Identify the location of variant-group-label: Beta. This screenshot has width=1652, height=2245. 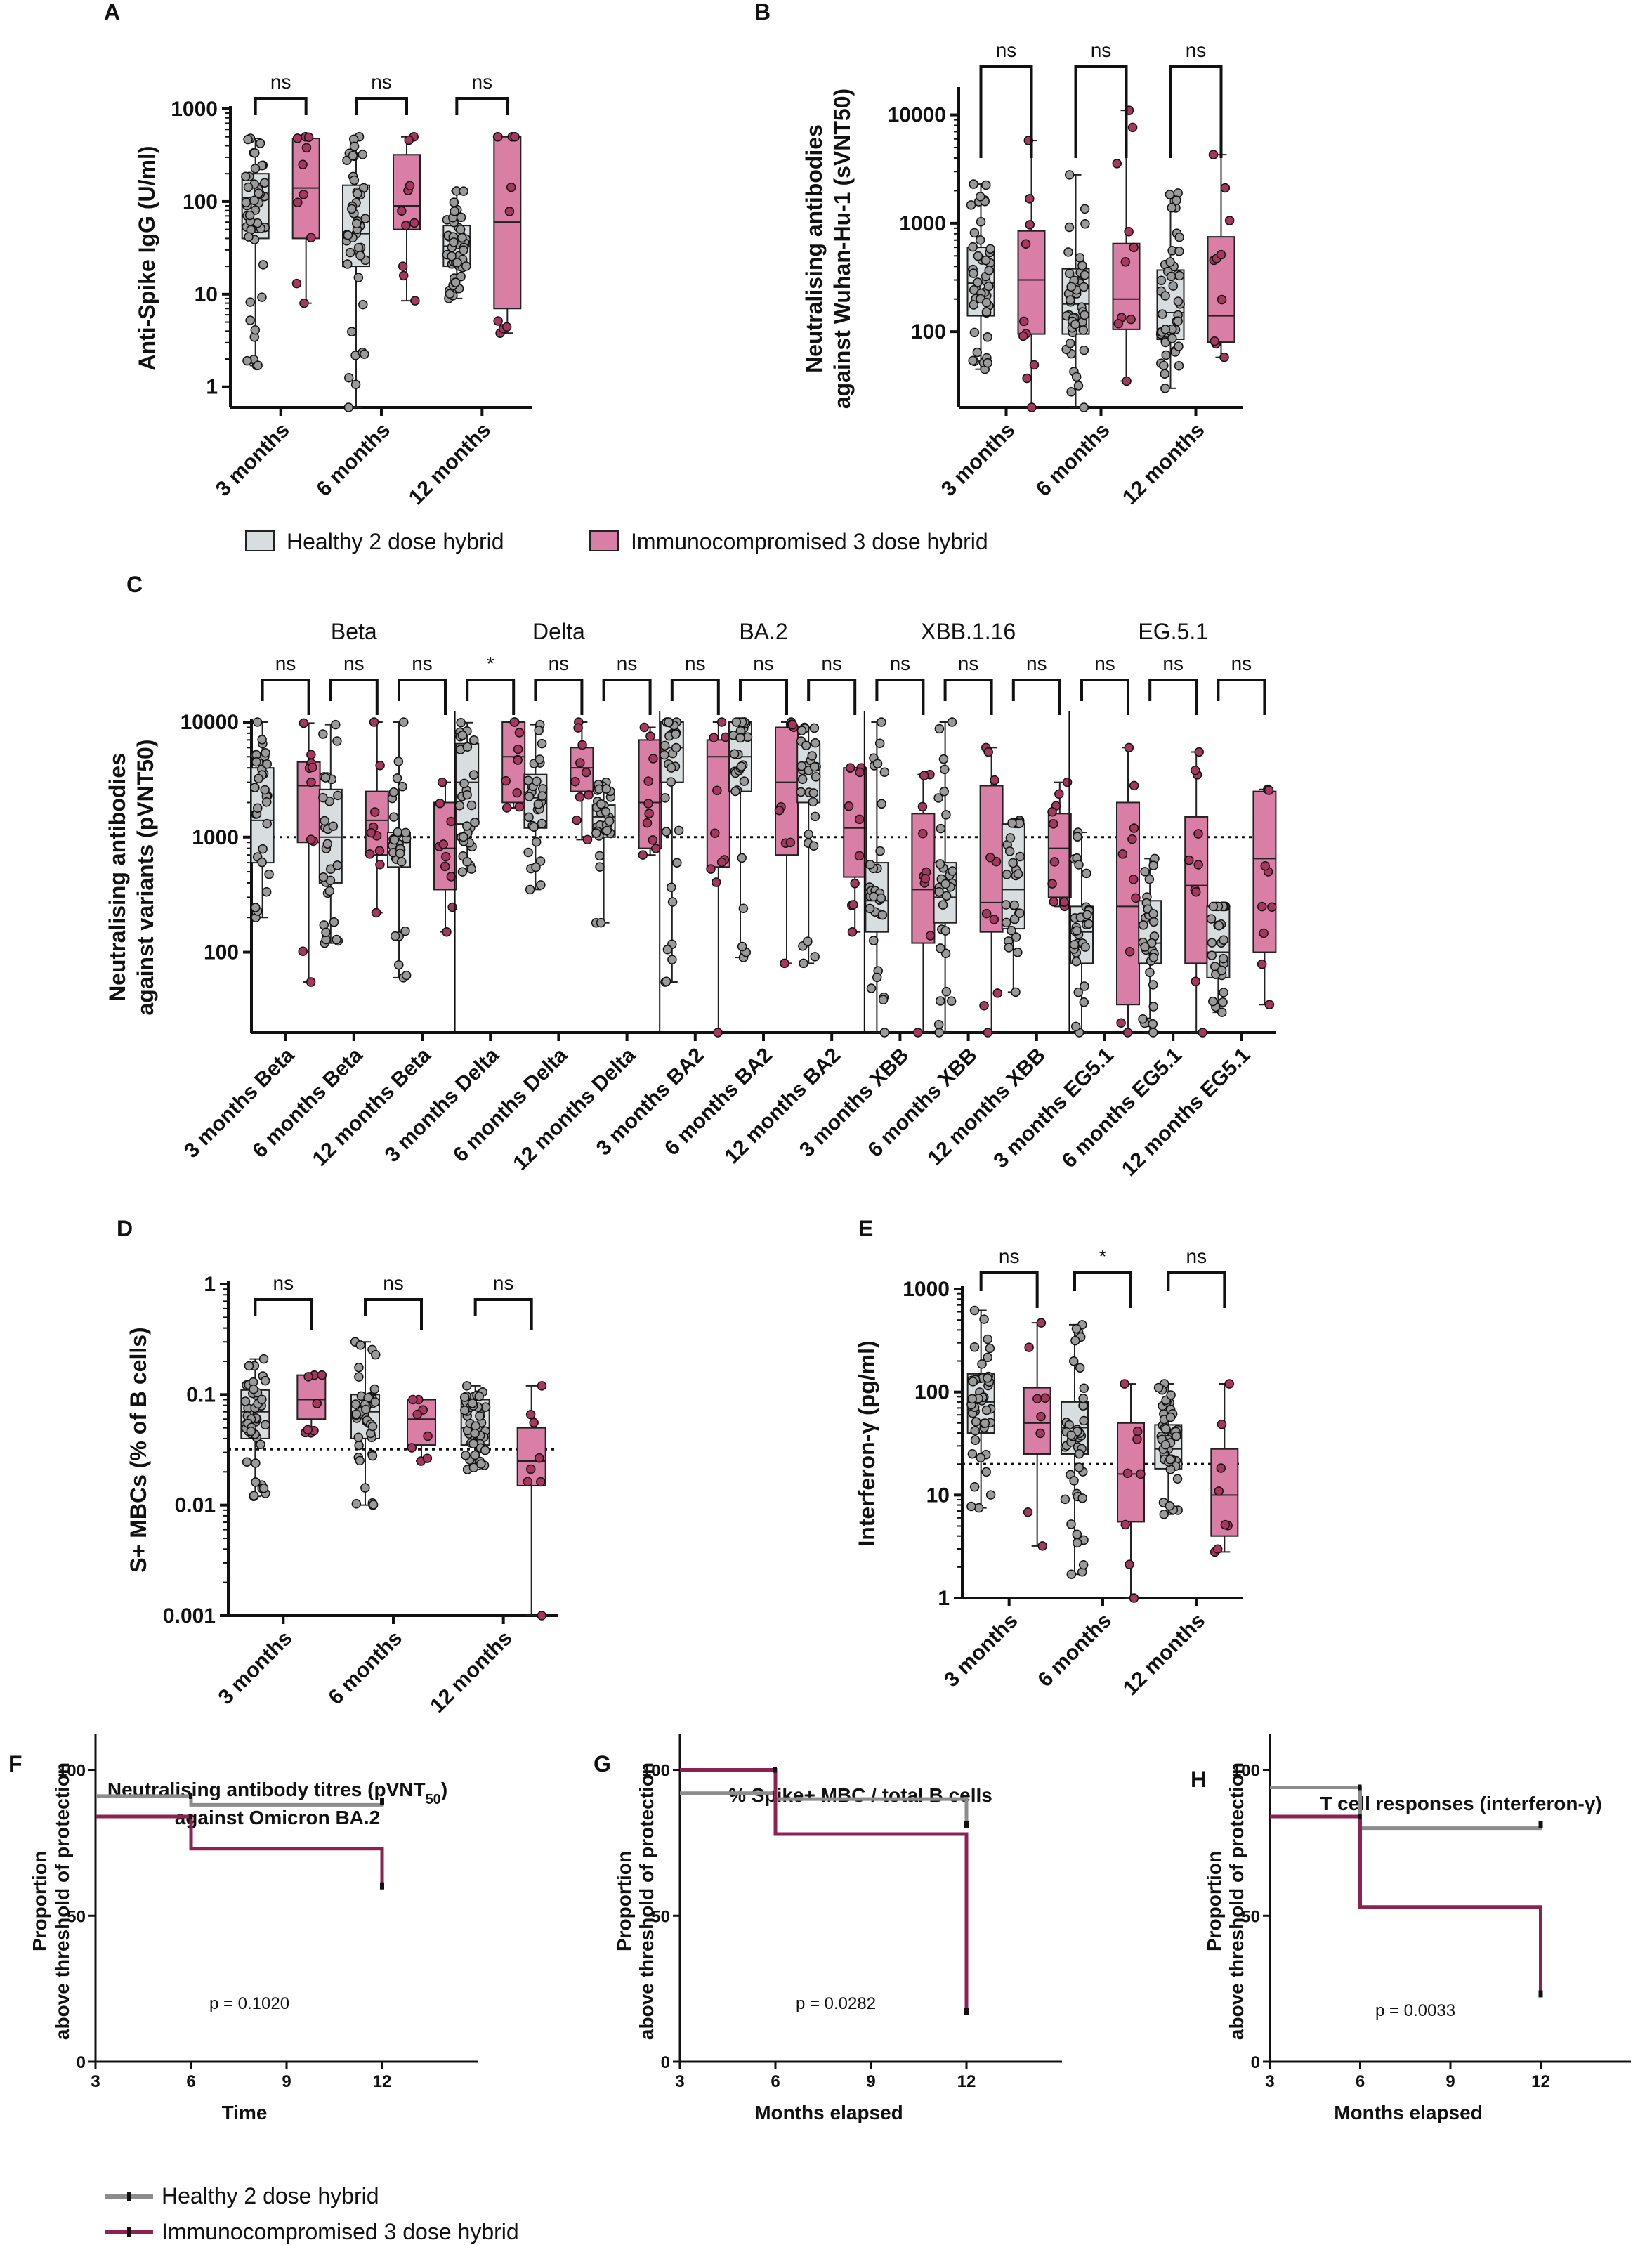
(354, 631).